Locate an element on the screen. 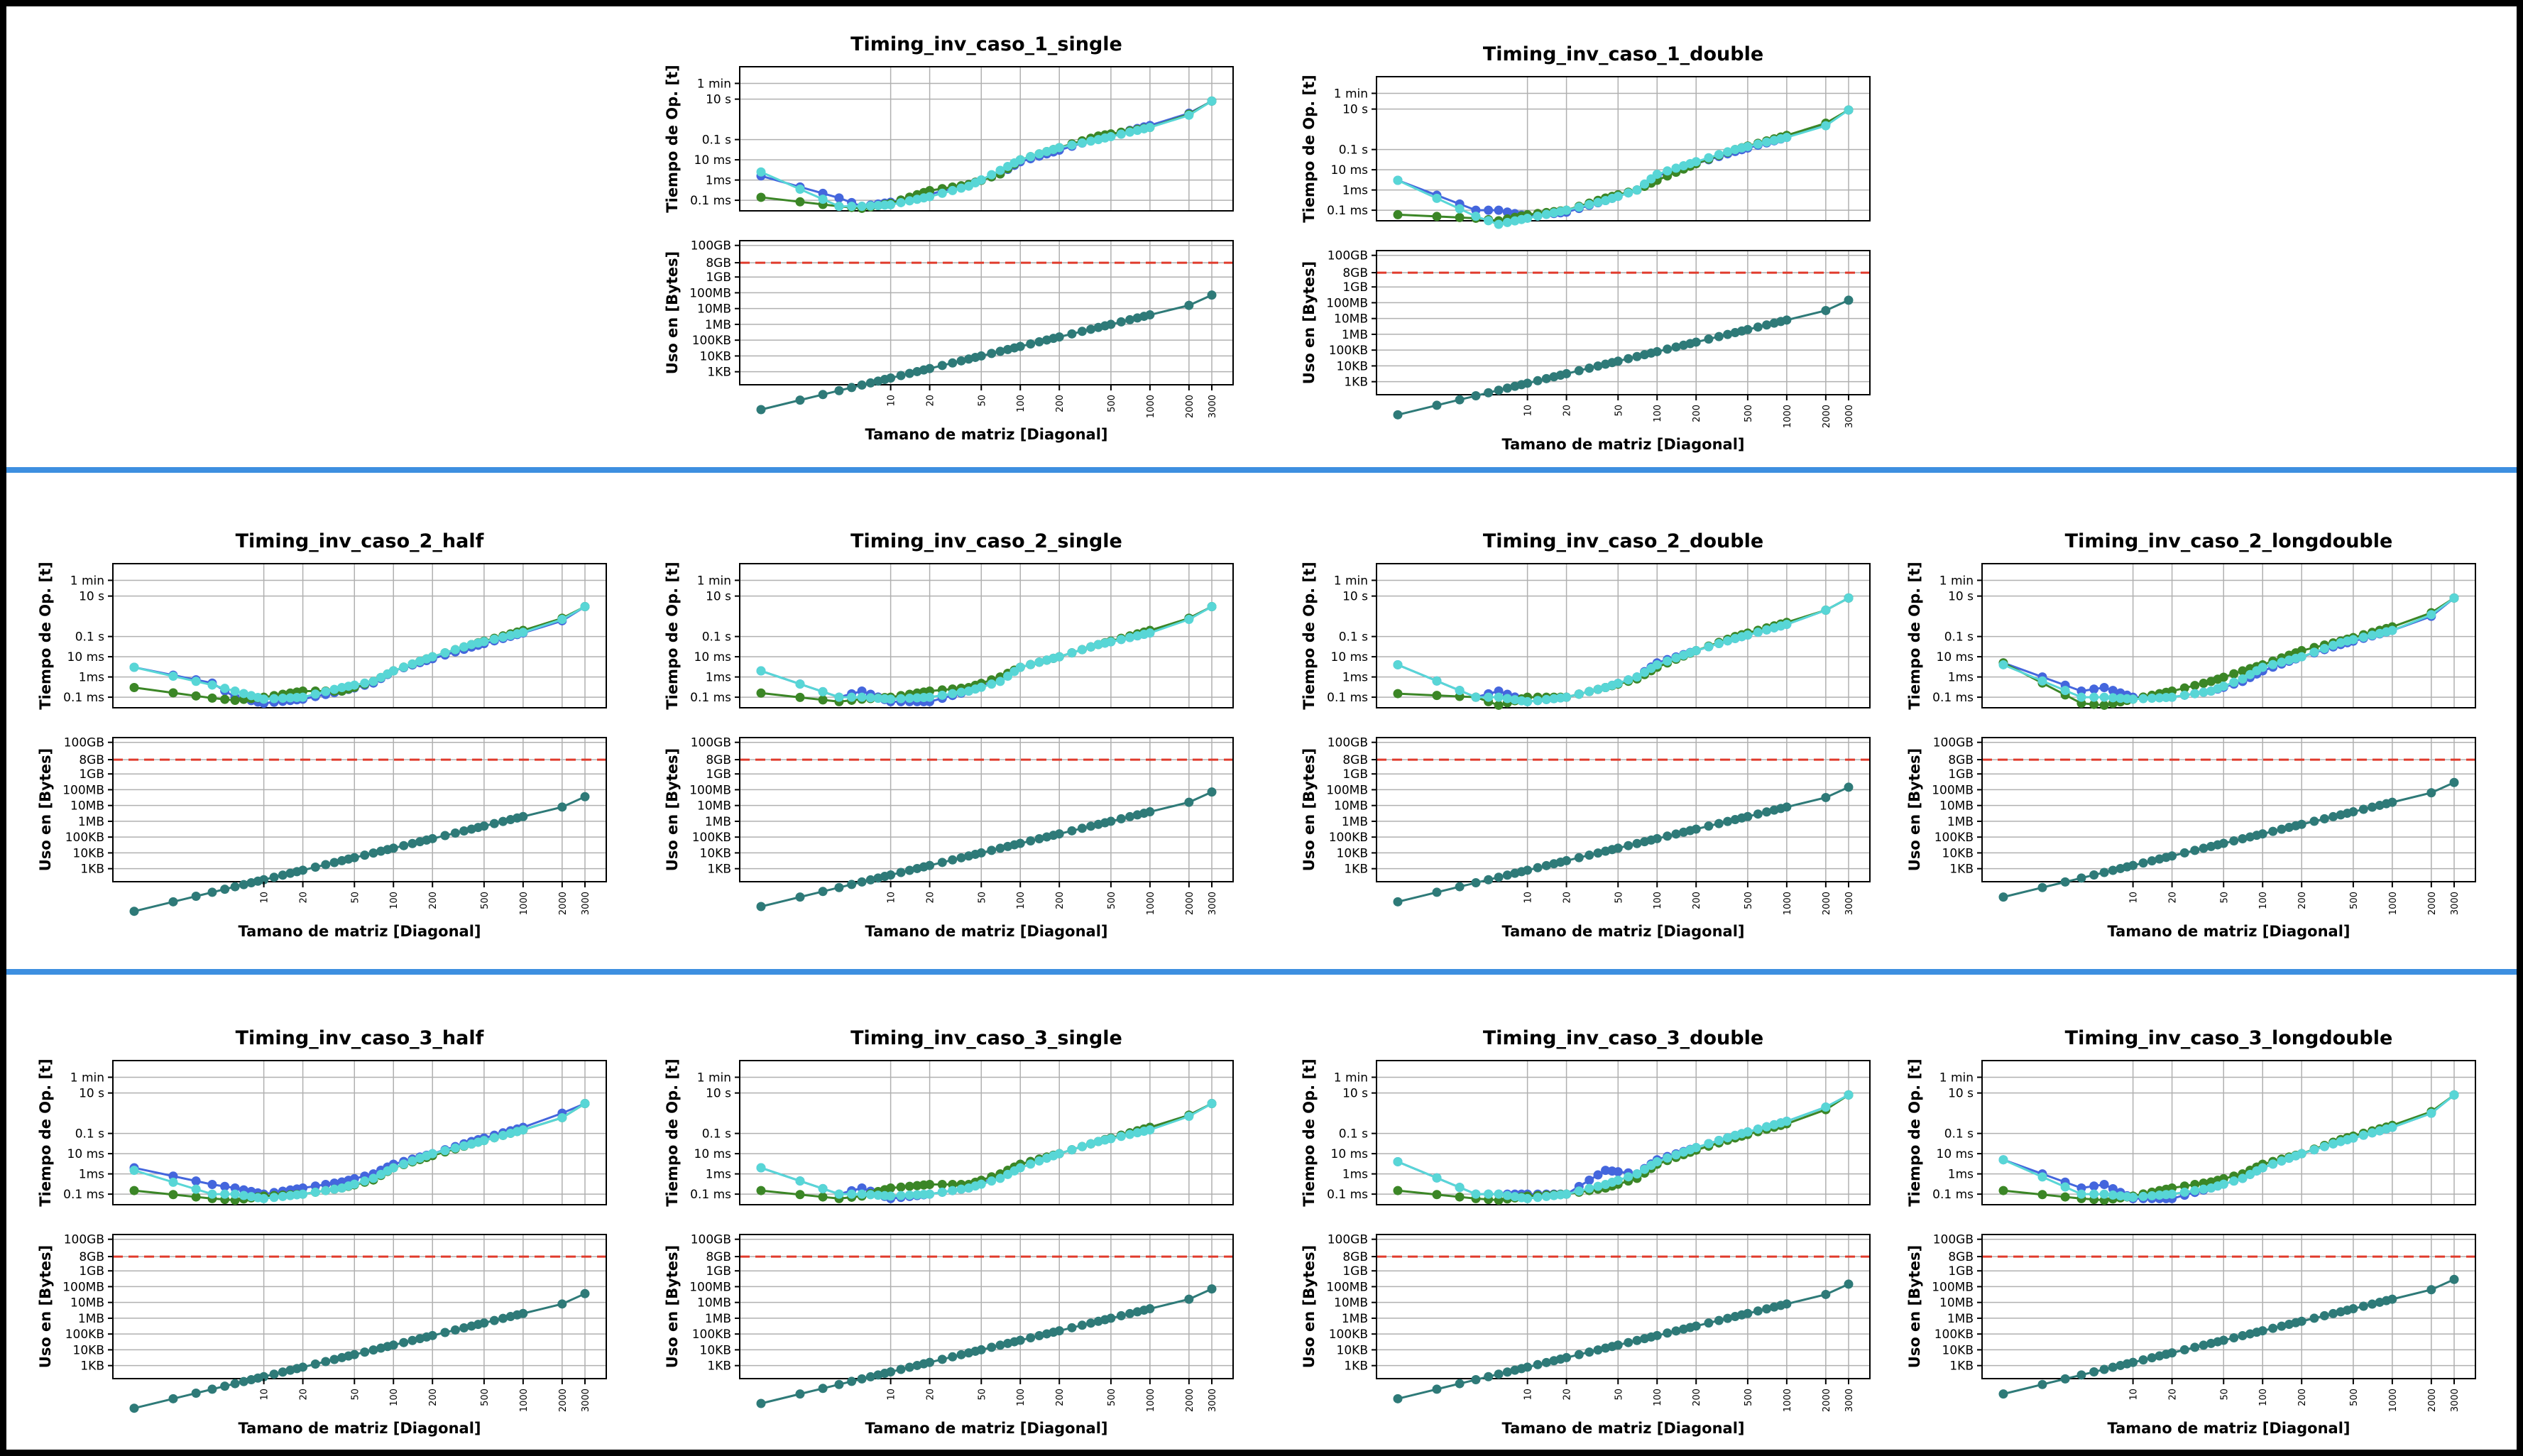  mem-tick-label: 8GB is located at coordinates (91, 1257).